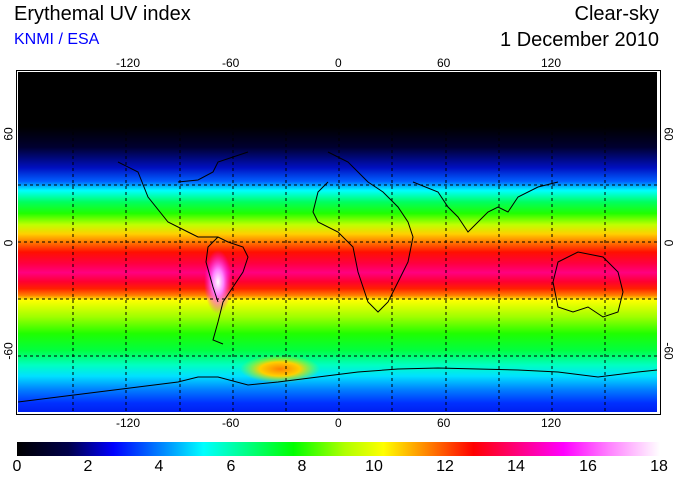  Describe the element at coordinates (57, 39) in the screenshot. I see `credit-label: KNMI / ESA` at that location.